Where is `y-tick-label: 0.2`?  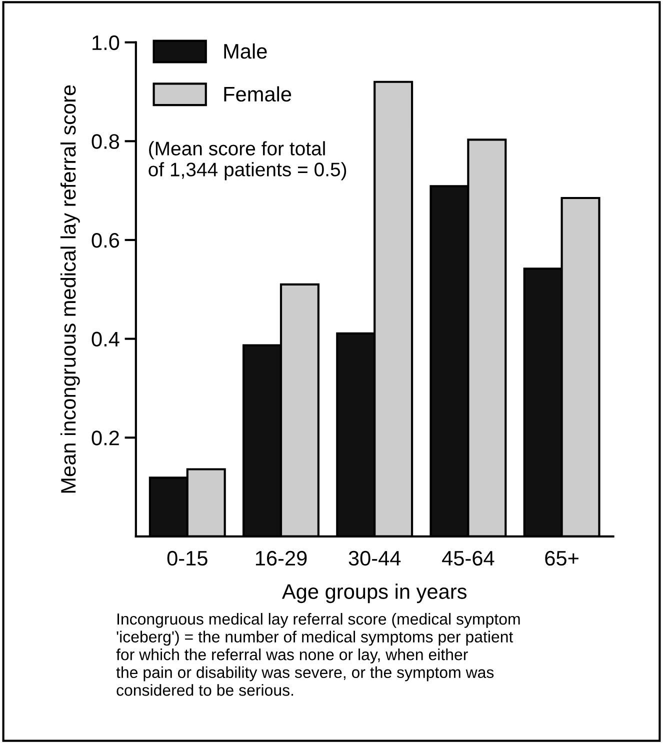 y-tick-label: 0.2 is located at coordinates (105, 438).